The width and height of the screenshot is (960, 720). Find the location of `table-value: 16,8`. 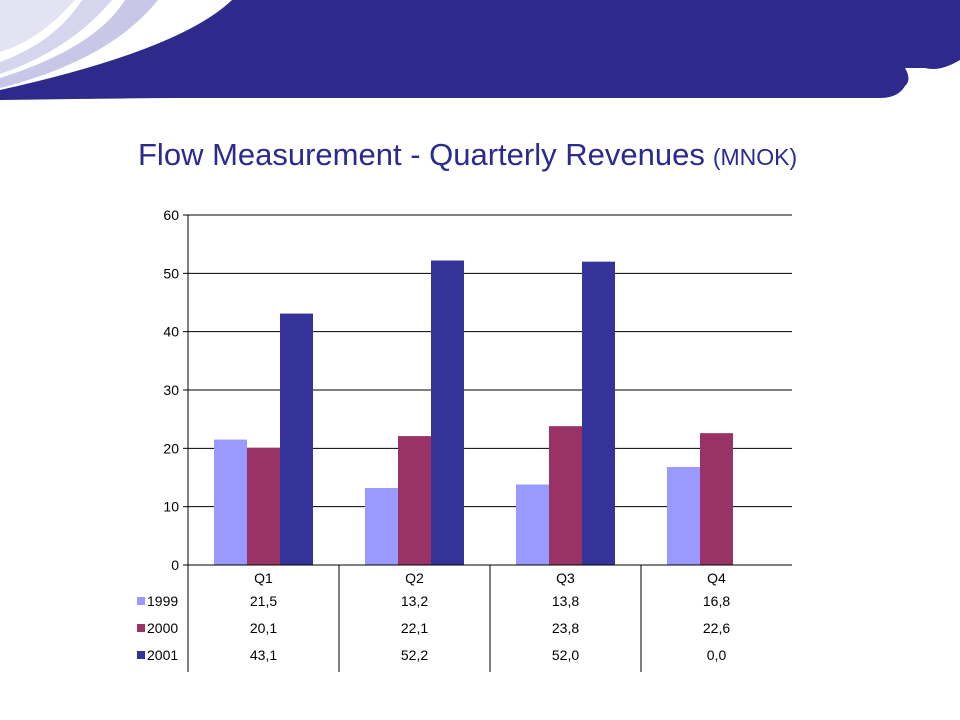

table-value: 16,8 is located at coordinates (716, 601).